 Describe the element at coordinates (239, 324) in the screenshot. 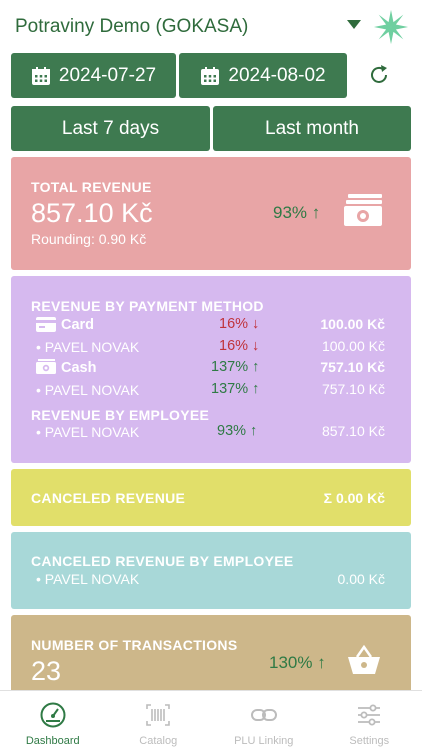

I see `card-change: 16% ↓` at that location.